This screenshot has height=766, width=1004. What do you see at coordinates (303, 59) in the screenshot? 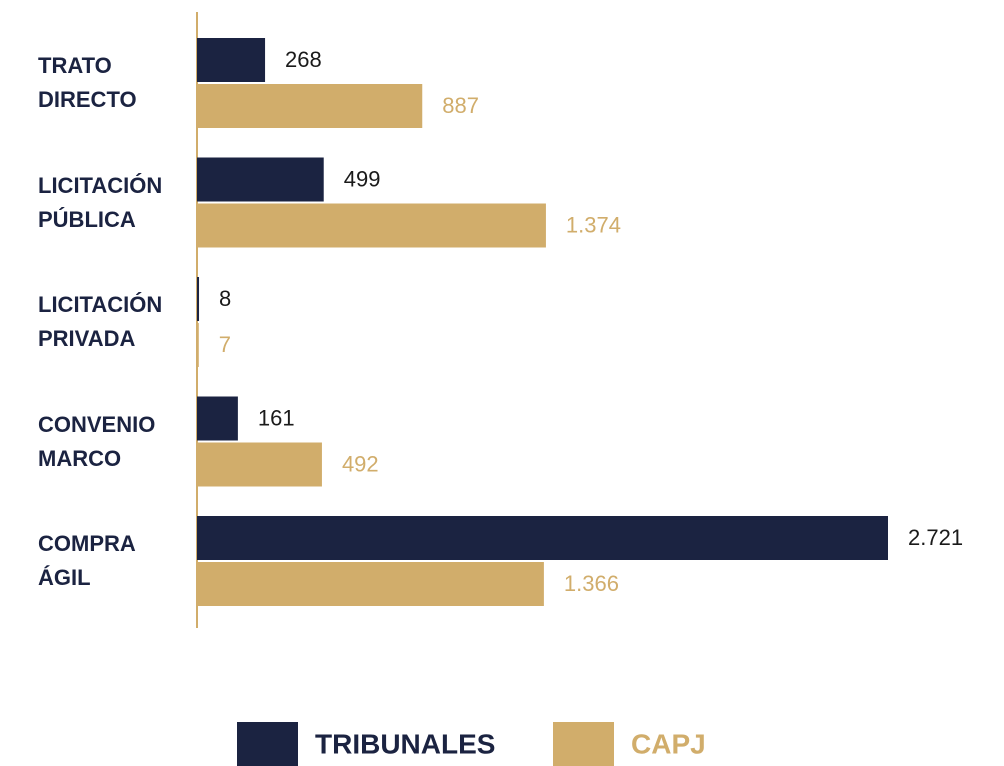
I see `value-label: 268` at bounding box center [303, 59].